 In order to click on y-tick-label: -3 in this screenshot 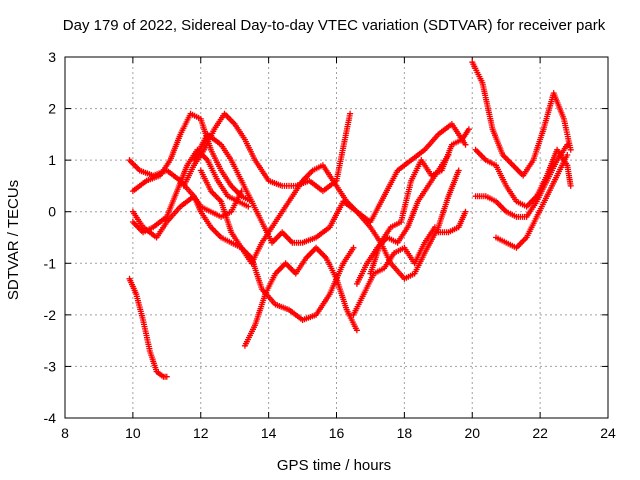, I will do `click(50, 366)`.